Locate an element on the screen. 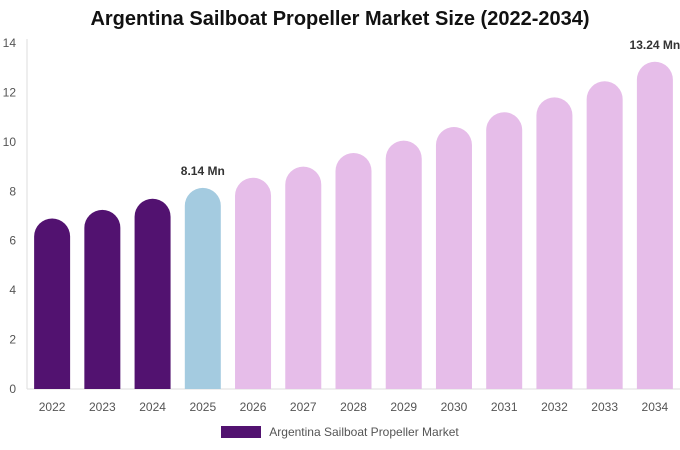 The image size is (680, 450). bar-2033 is located at coordinates (604, 235).